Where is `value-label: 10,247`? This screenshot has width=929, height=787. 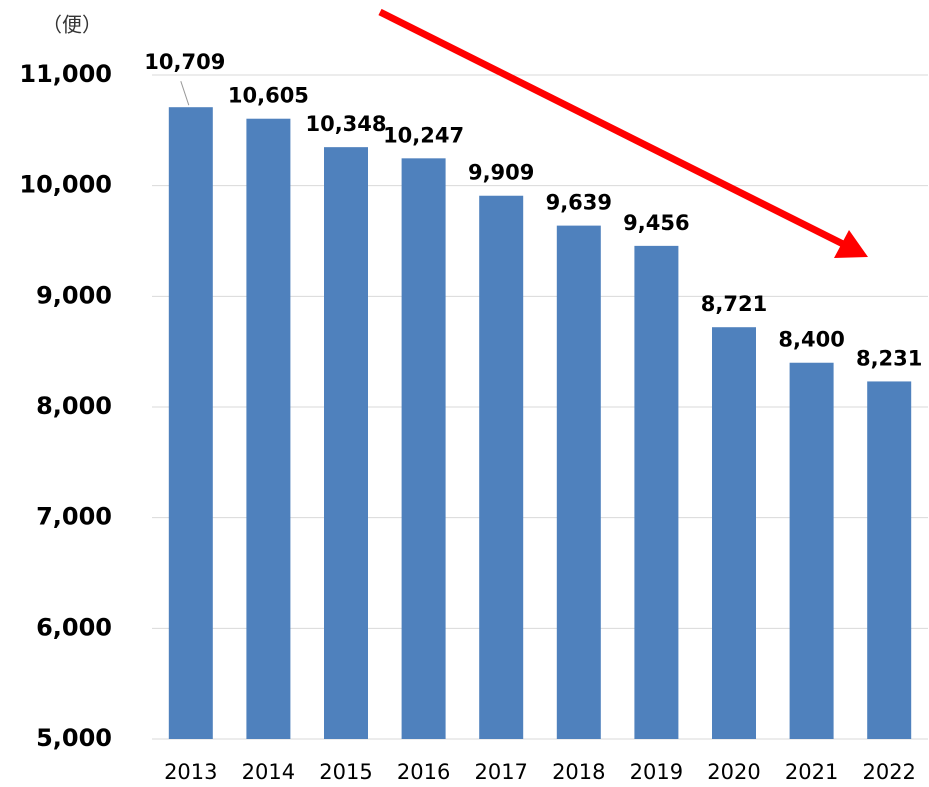 value-label: 10,247 is located at coordinates (423, 135).